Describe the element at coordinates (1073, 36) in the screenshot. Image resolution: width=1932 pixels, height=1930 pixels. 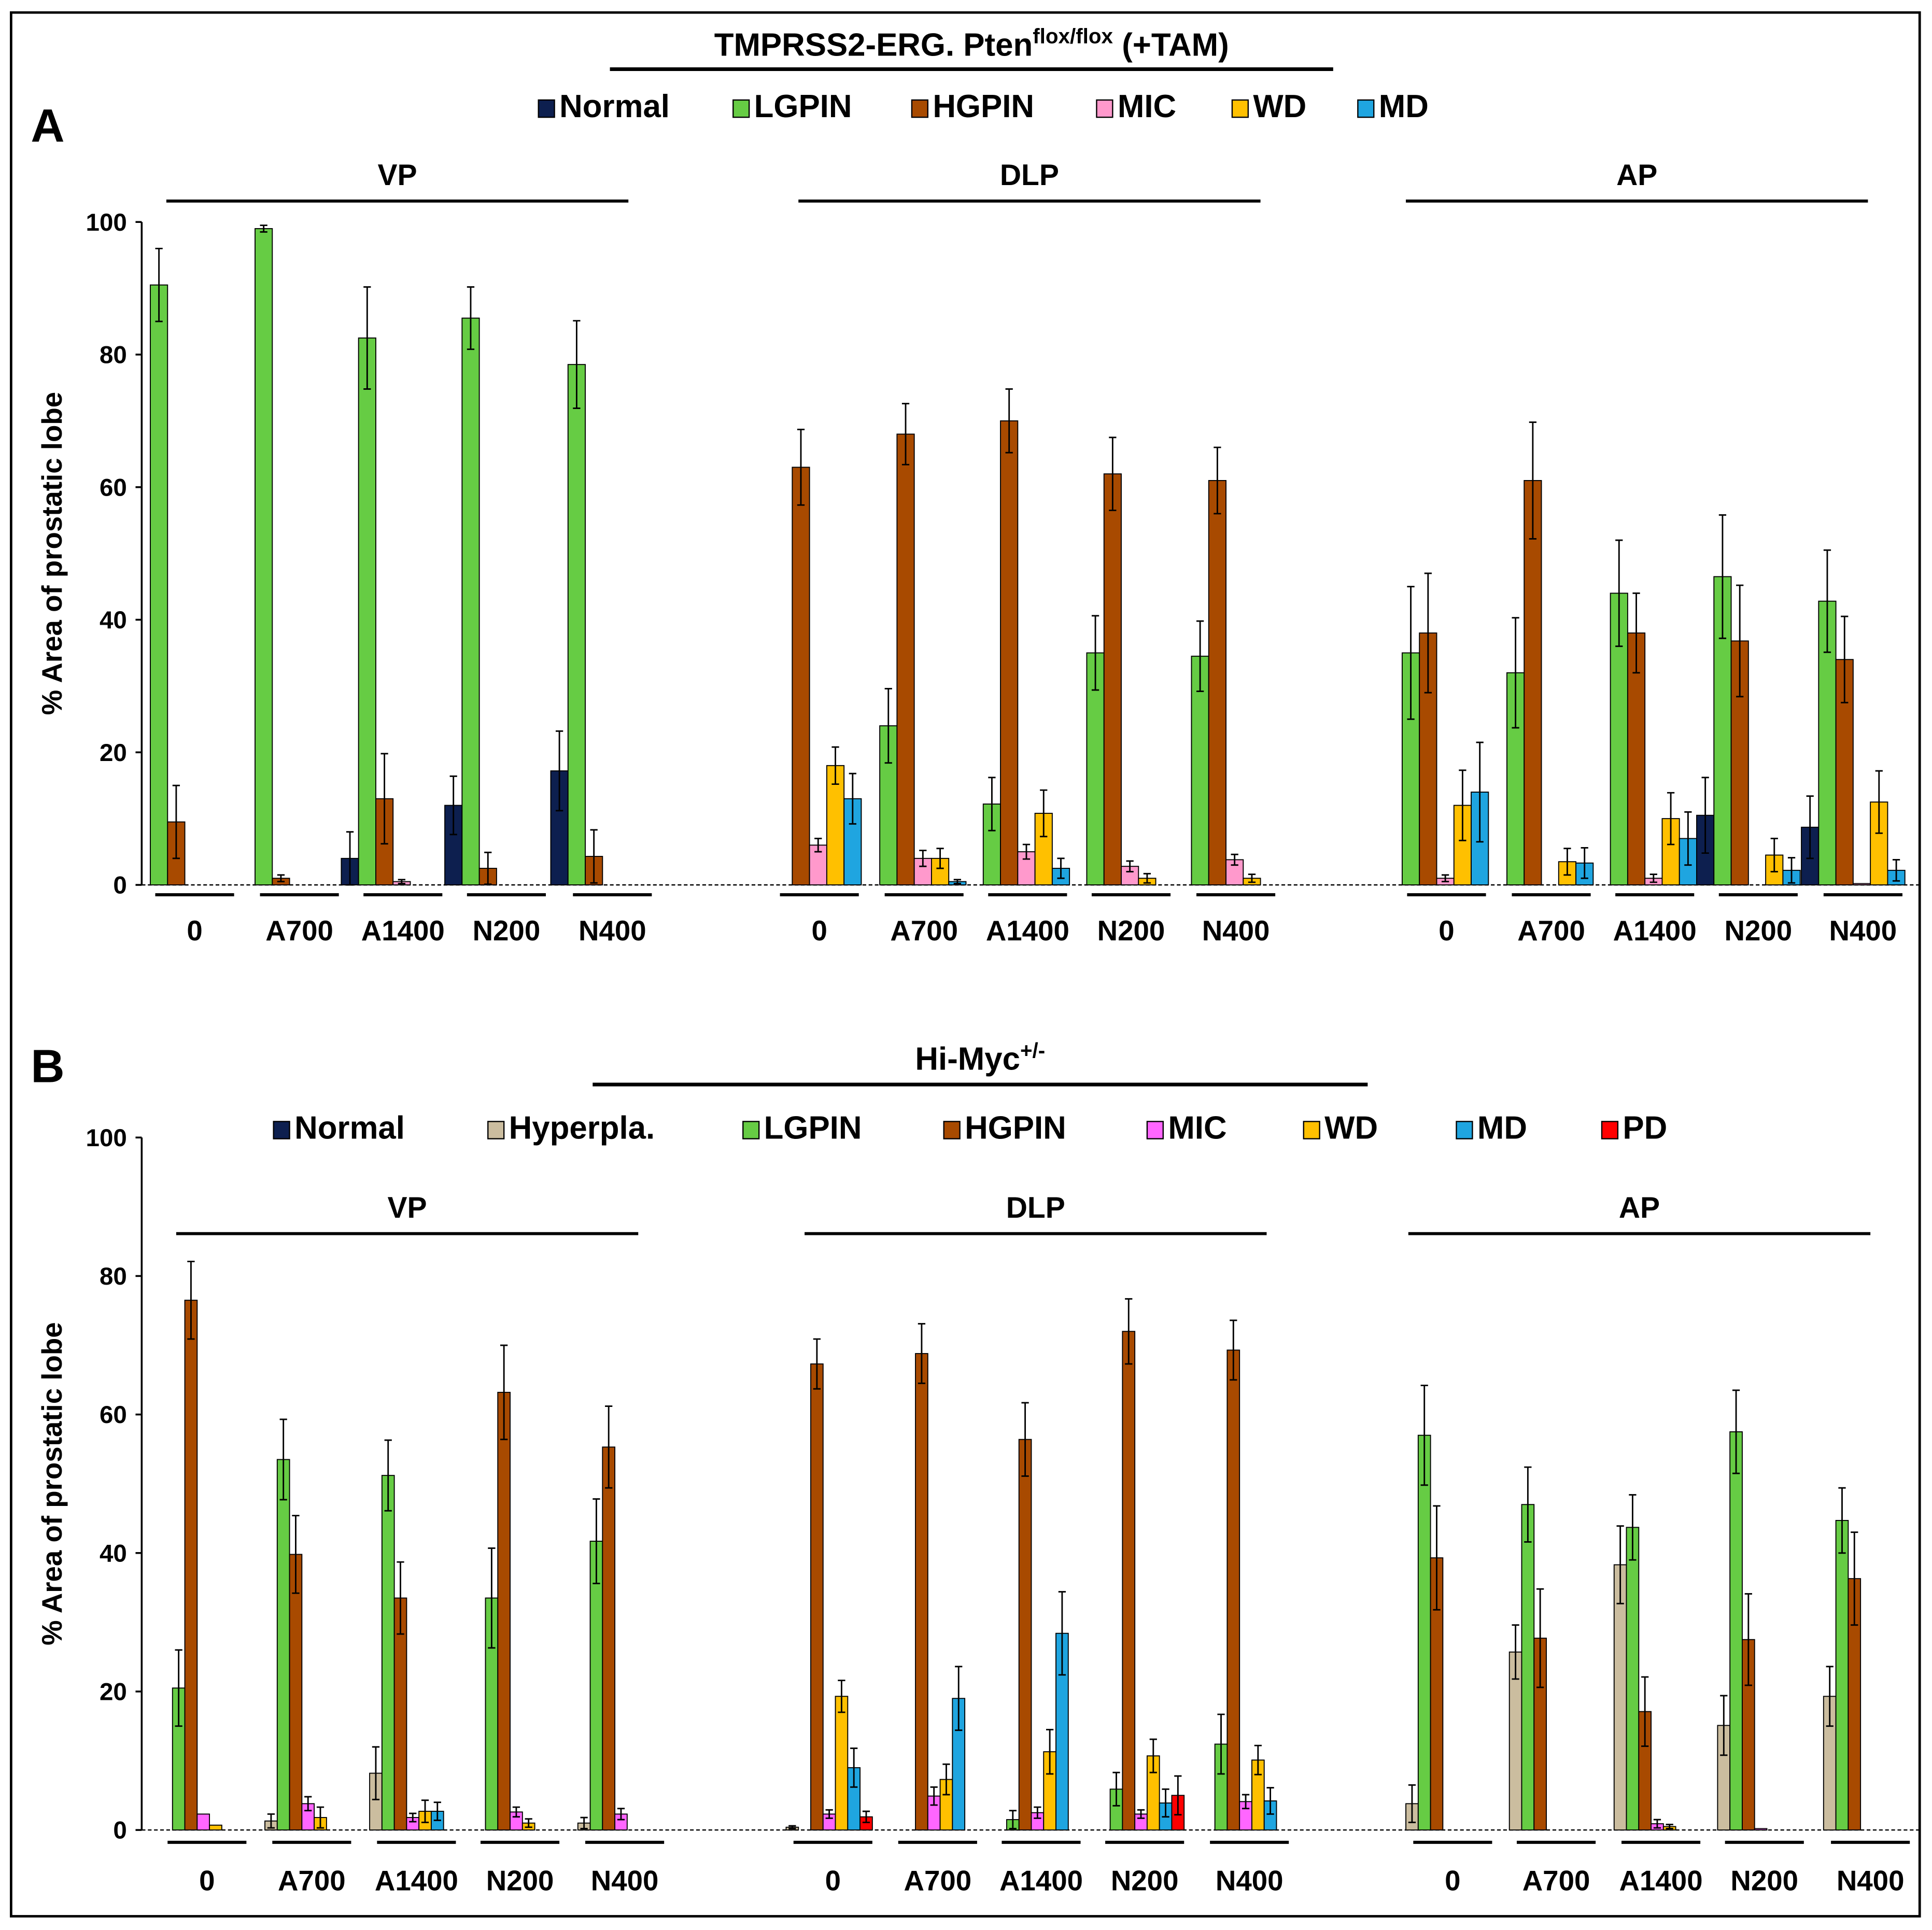
I see `title-superscript: flox/flox` at that location.